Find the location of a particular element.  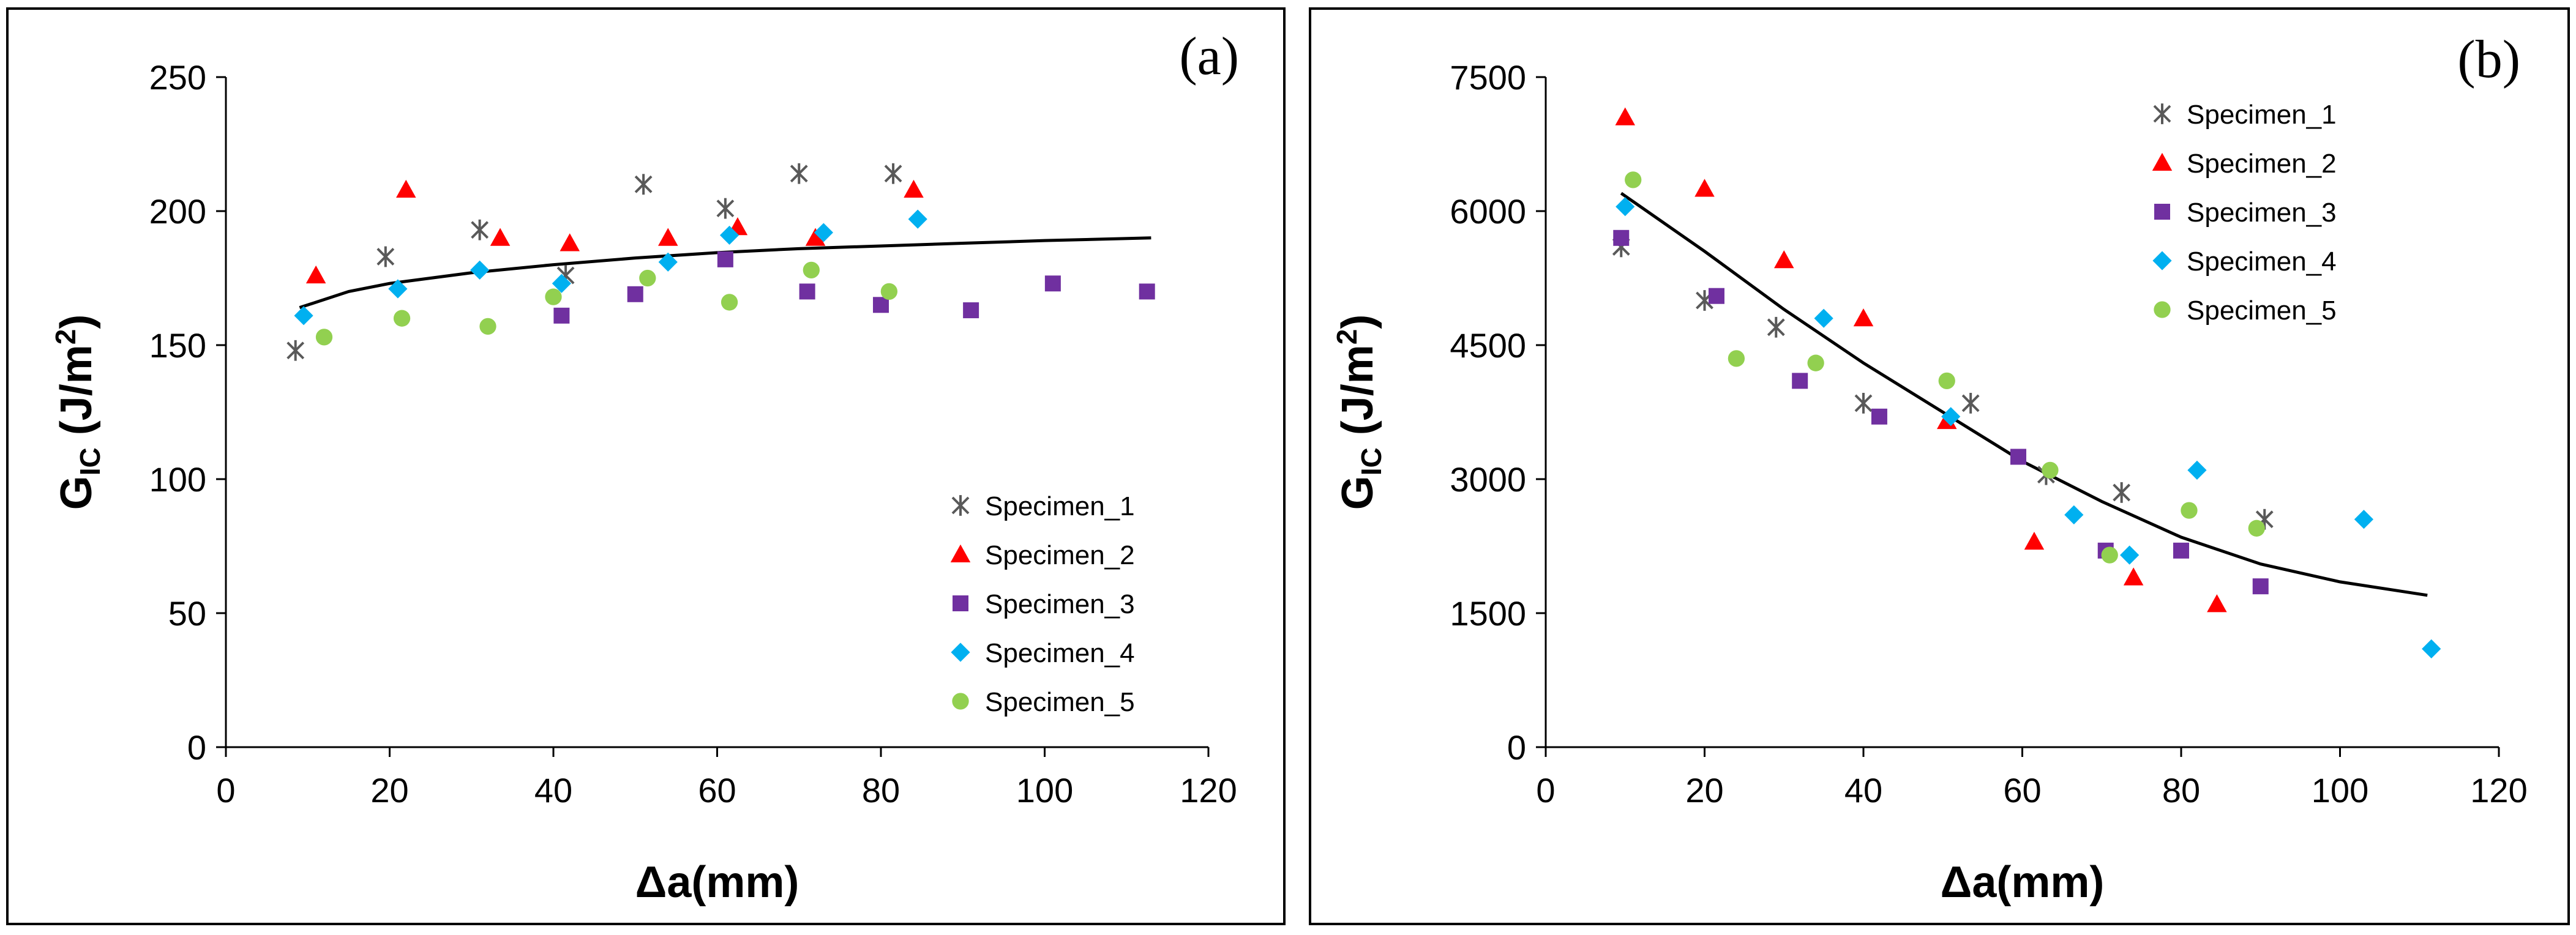

legend-entry: Specimen_5 is located at coordinates (1043, 702).